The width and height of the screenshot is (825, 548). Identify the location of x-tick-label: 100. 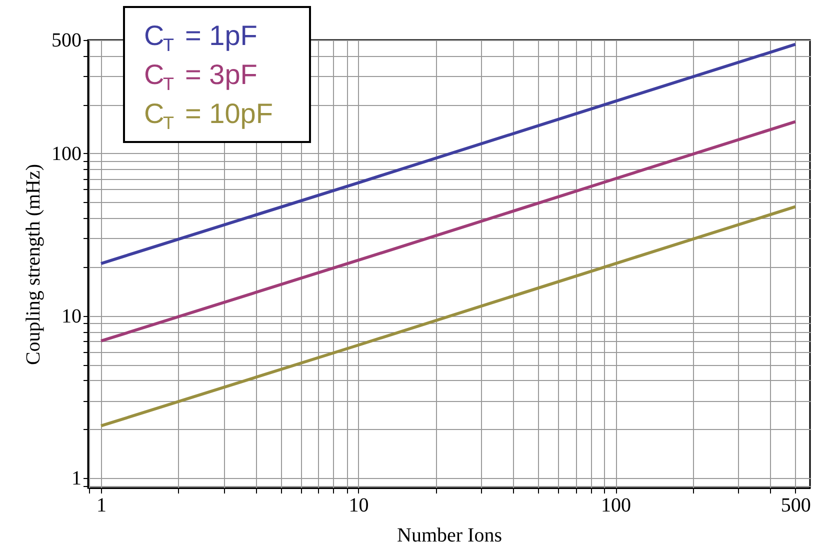
(616, 505).